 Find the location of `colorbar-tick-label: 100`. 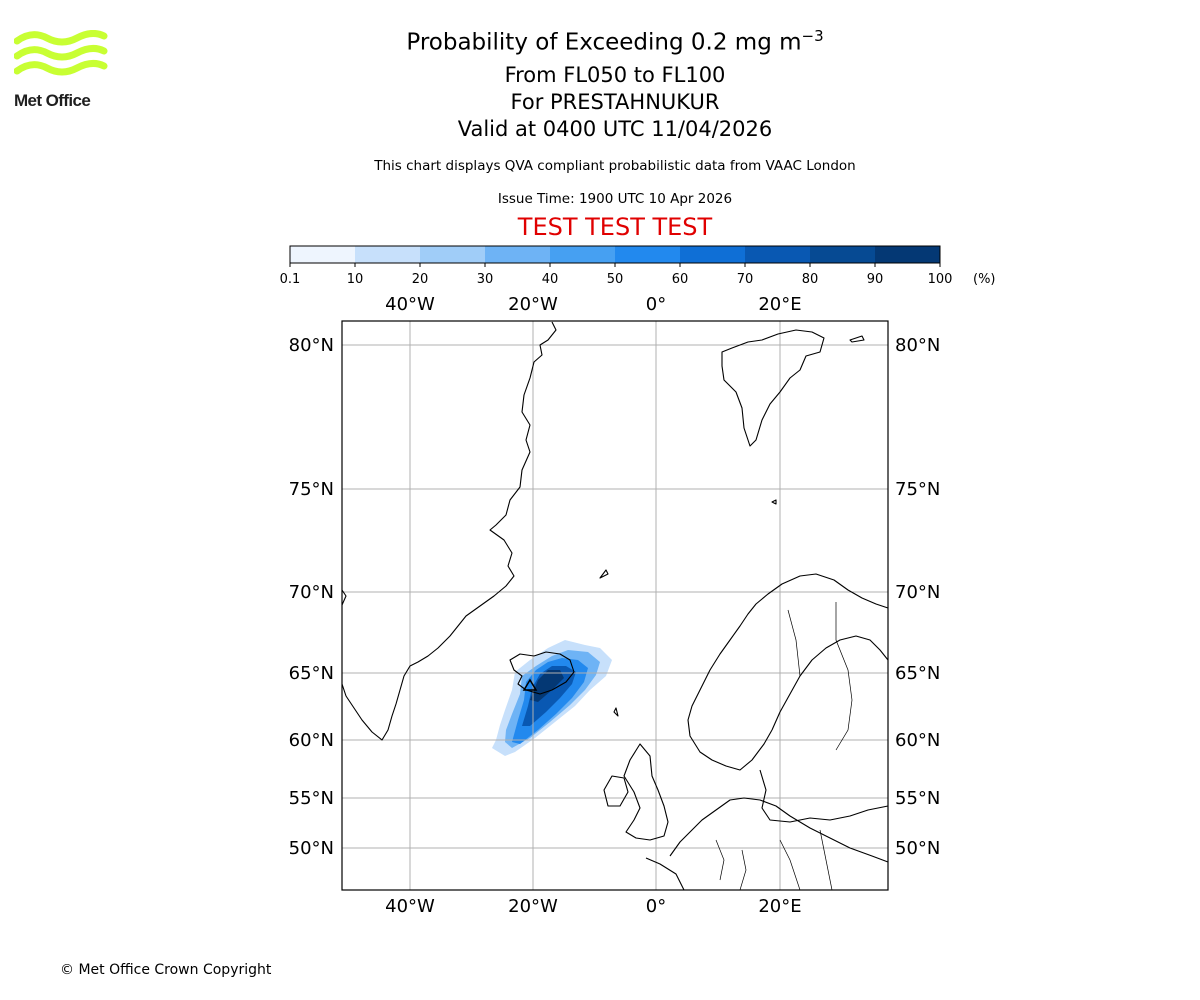

colorbar-tick-label: 100 is located at coordinates (940, 279).